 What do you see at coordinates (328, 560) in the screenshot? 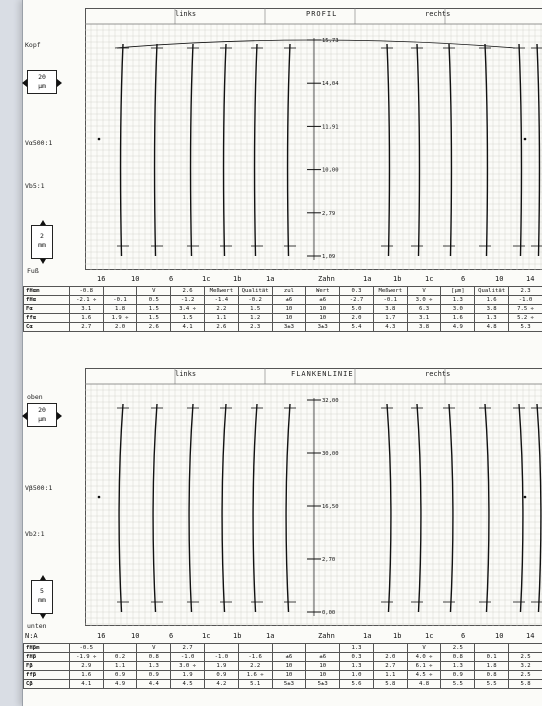
I see `marker-label: 2,70` at bounding box center [328, 560].